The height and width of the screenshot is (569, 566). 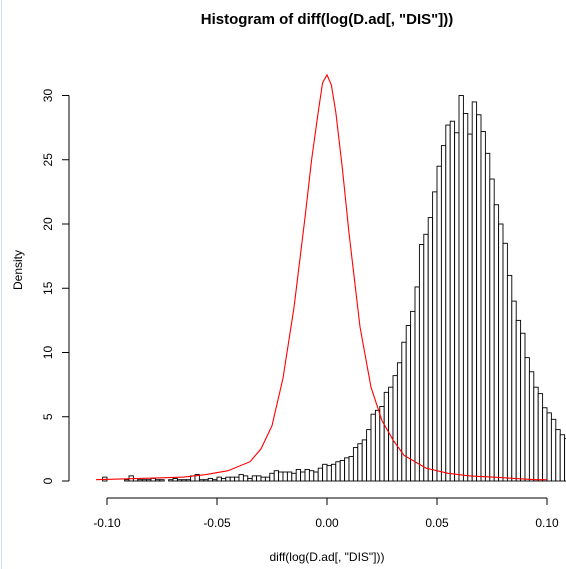 What do you see at coordinates (437, 523) in the screenshot?
I see `x-tick-label: 0.05` at bounding box center [437, 523].